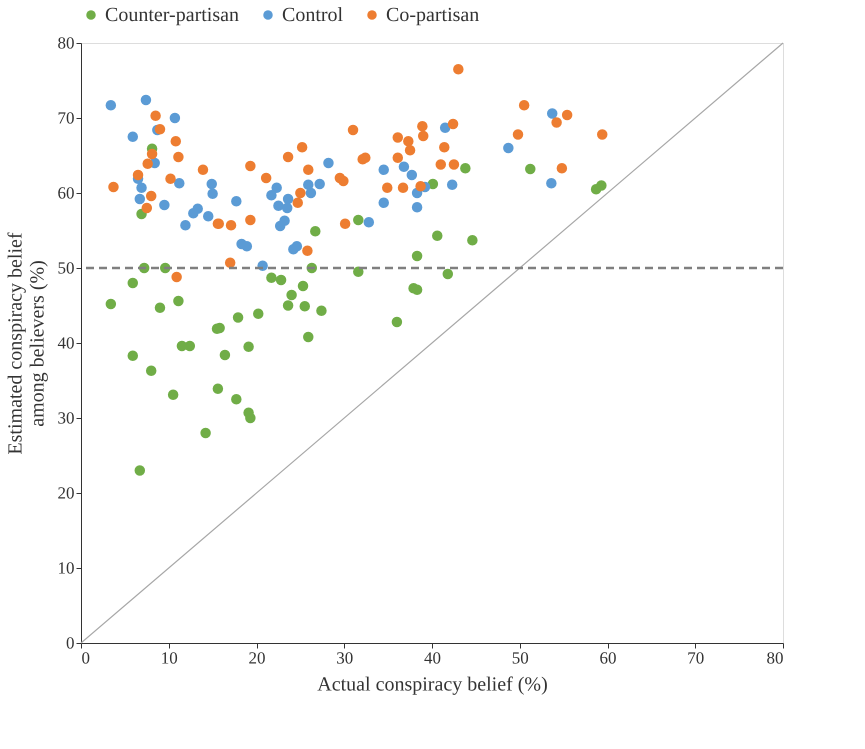 Image resolution: width=865 pixels, height=749 pixels. I want to click on x-tick-label: 10, so click(169, 658).